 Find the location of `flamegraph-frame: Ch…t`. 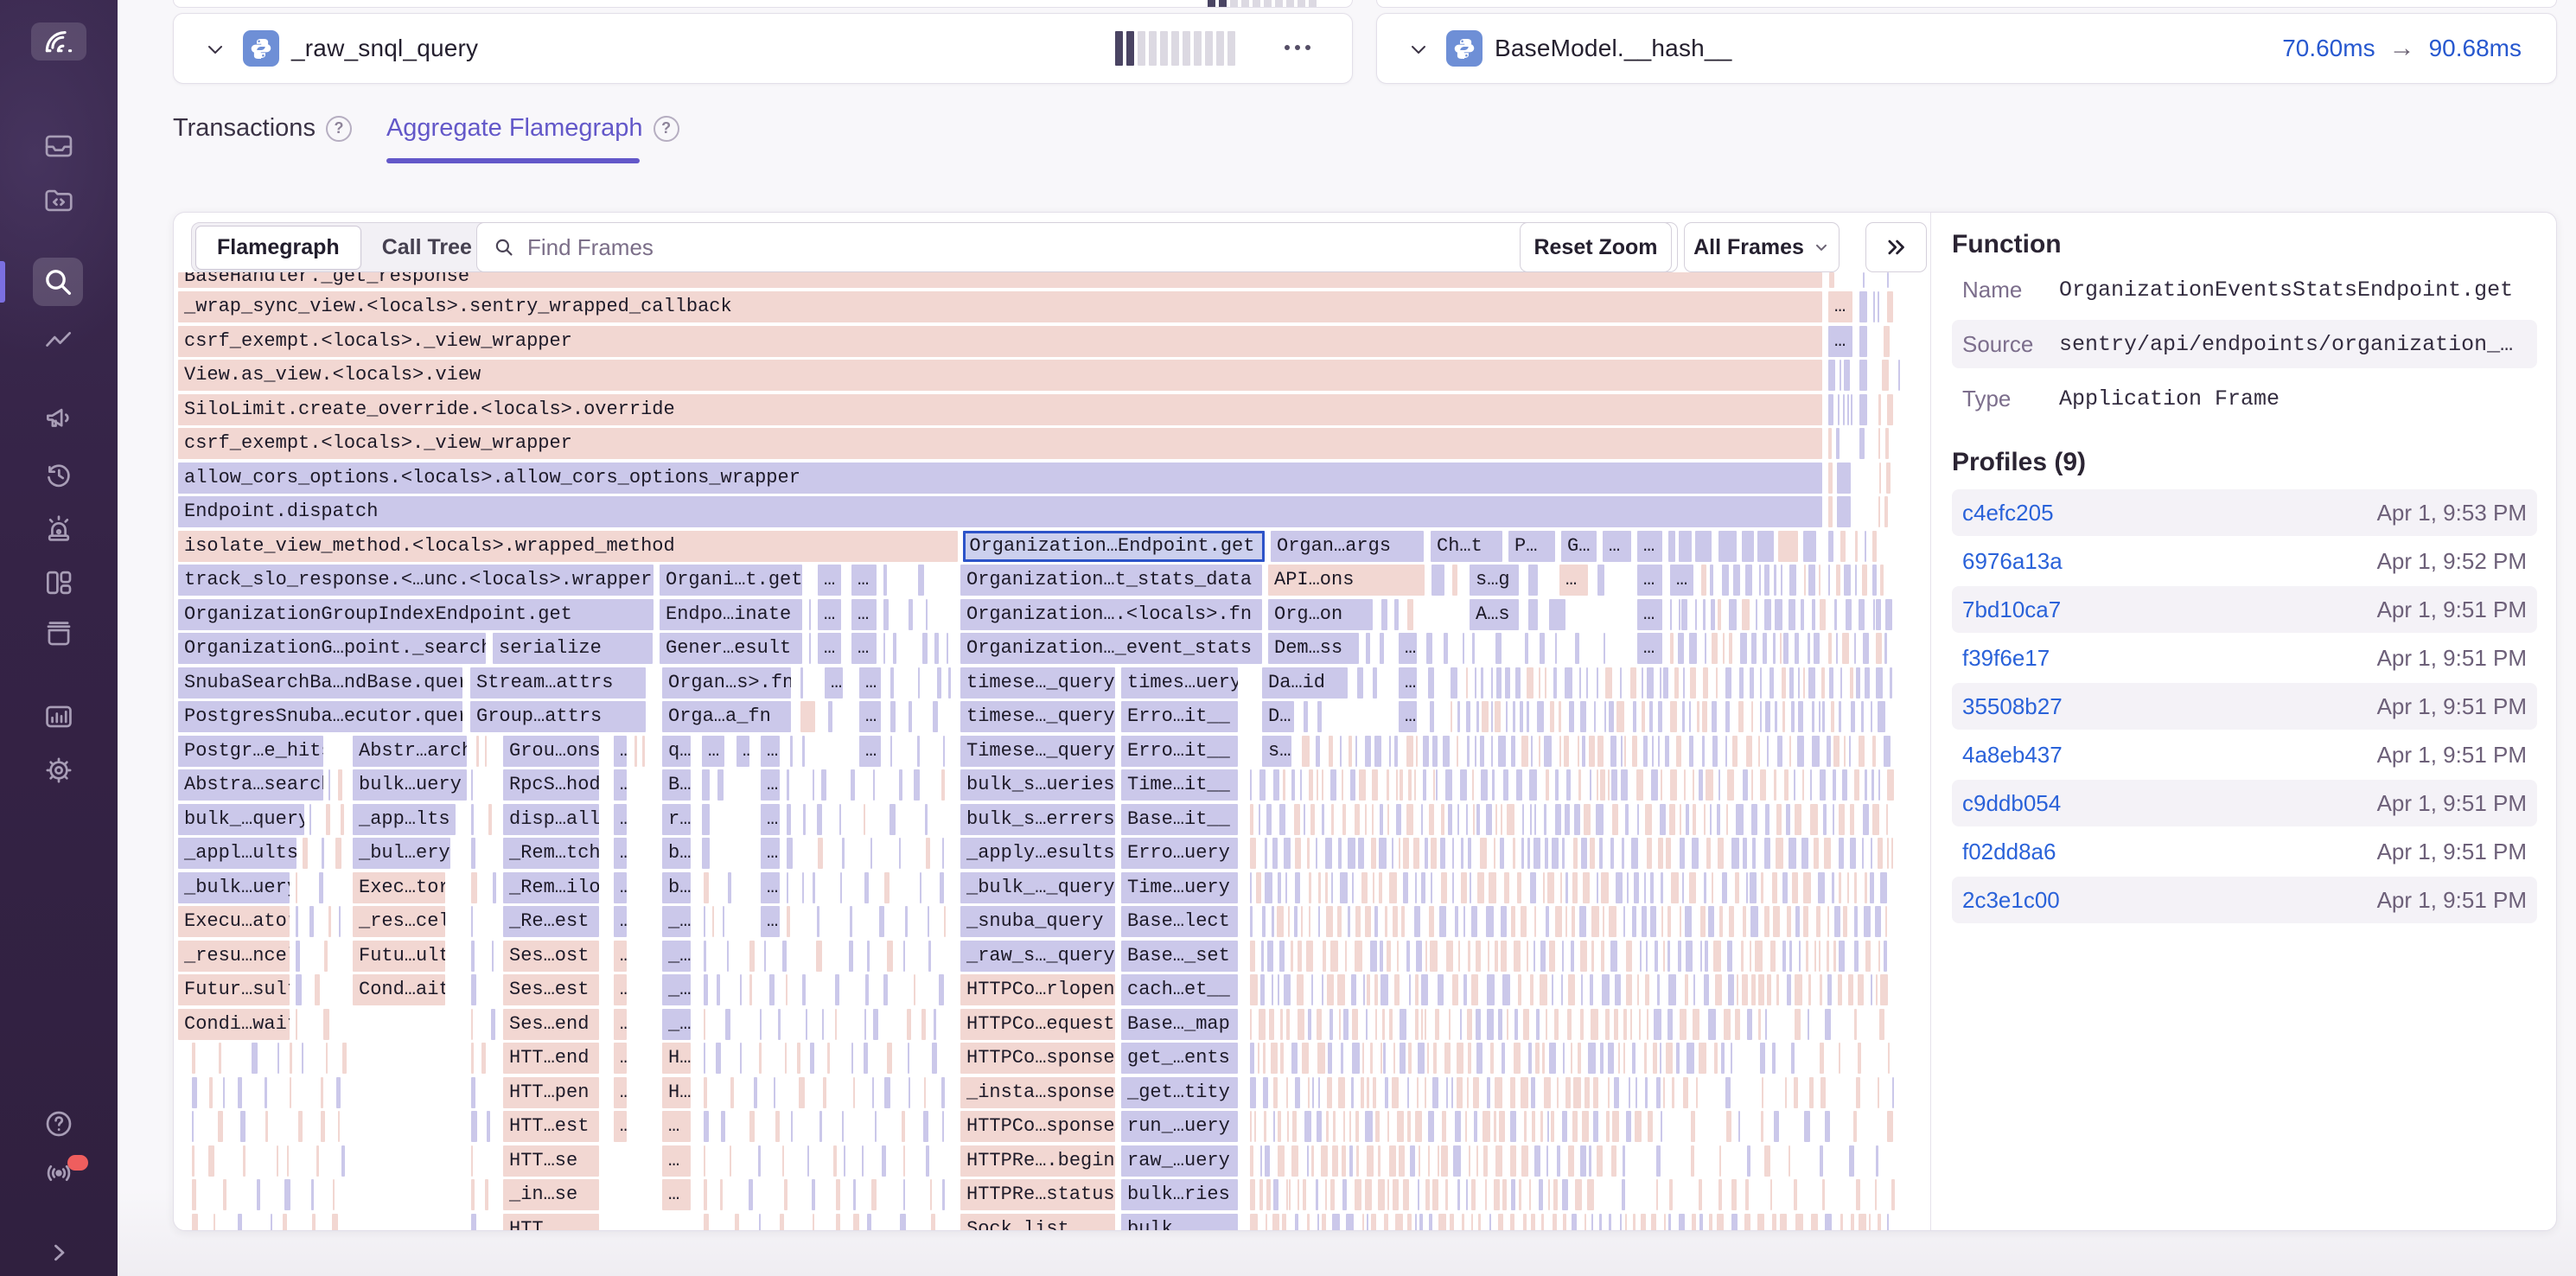

flamegraph-frame: Ch…t is located at coordinates (1466, 546).